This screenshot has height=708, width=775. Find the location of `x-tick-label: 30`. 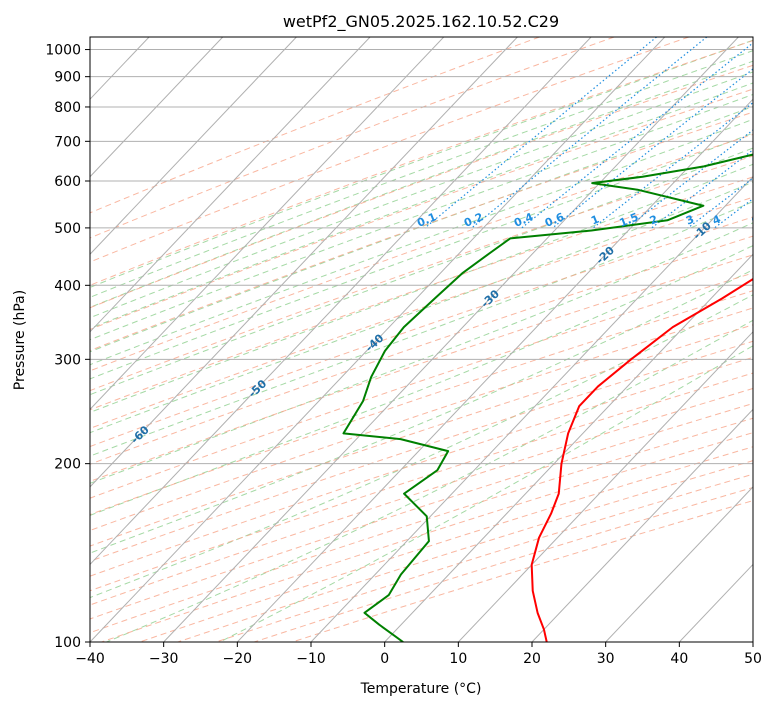

x-tick-label: 30 is located at coordinates (606, 659).